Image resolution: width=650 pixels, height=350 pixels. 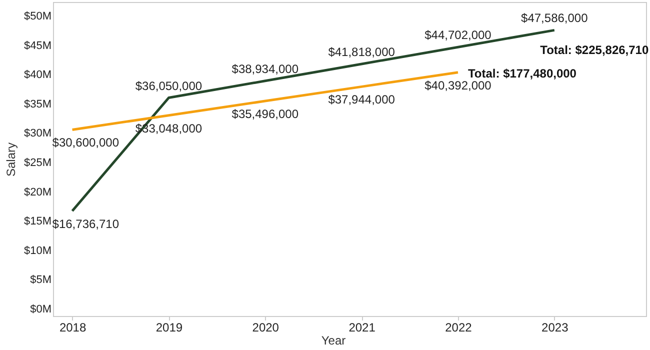 I want to click on data-label: $41,818,000, so click(x=362, y=51).